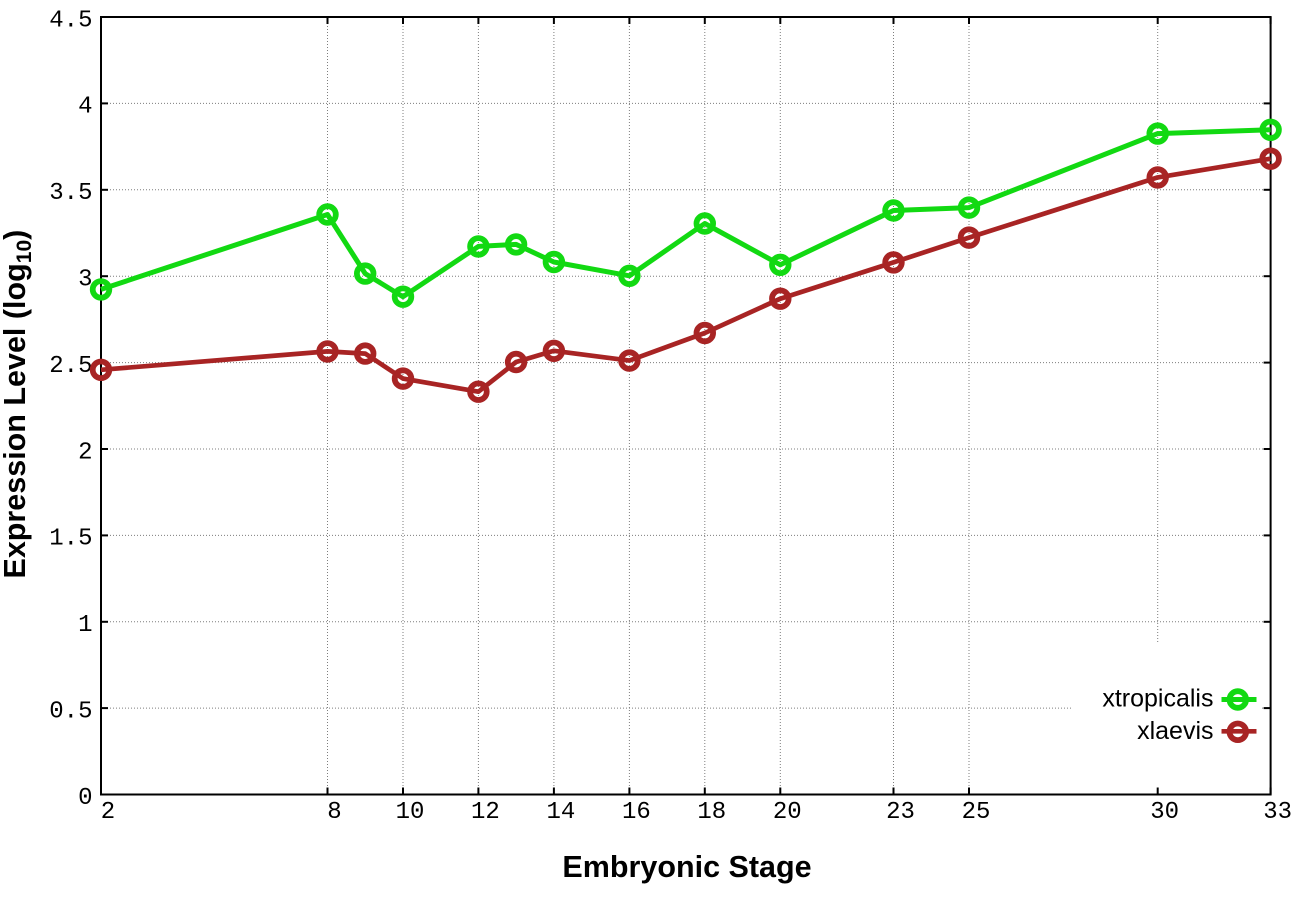 This screenshot has height=907, width=1296. Describe the element at coordinates (70, 366) in the screenshot. I see `svg-text: 2.5` at that location.